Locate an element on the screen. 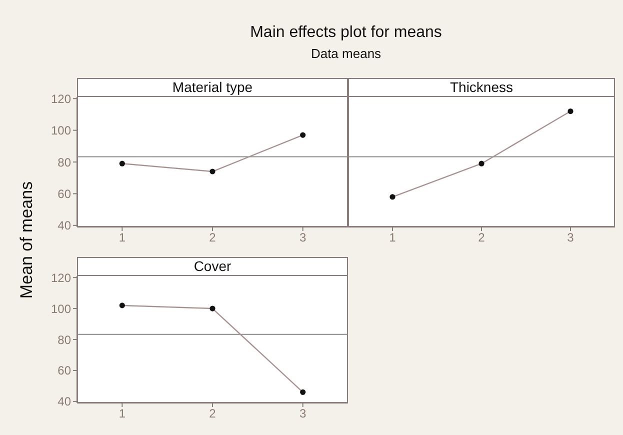 The width and height of the screenshot is (623, 435). chart-title: Main effects plot for means is located at coordinates (346, 33).